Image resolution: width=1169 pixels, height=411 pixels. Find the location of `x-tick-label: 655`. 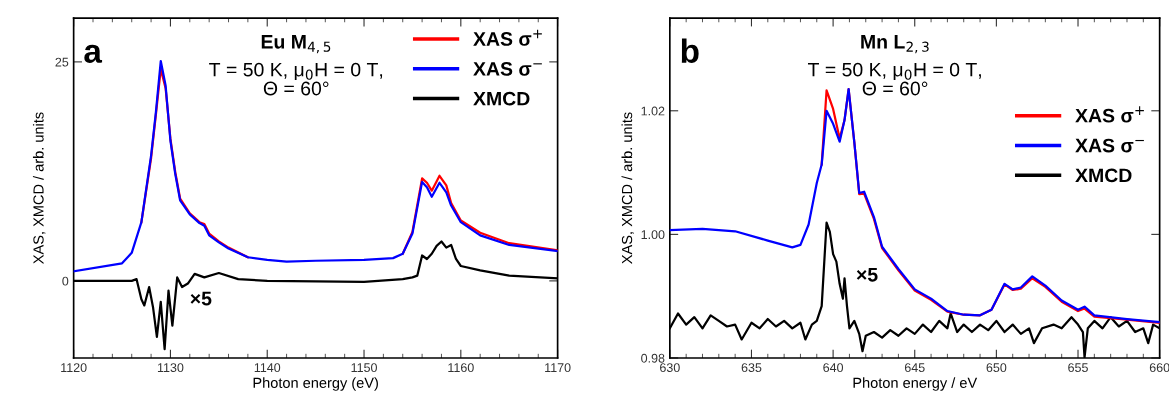

x-tick-label: 655 is located at coordinates (1078, 368).